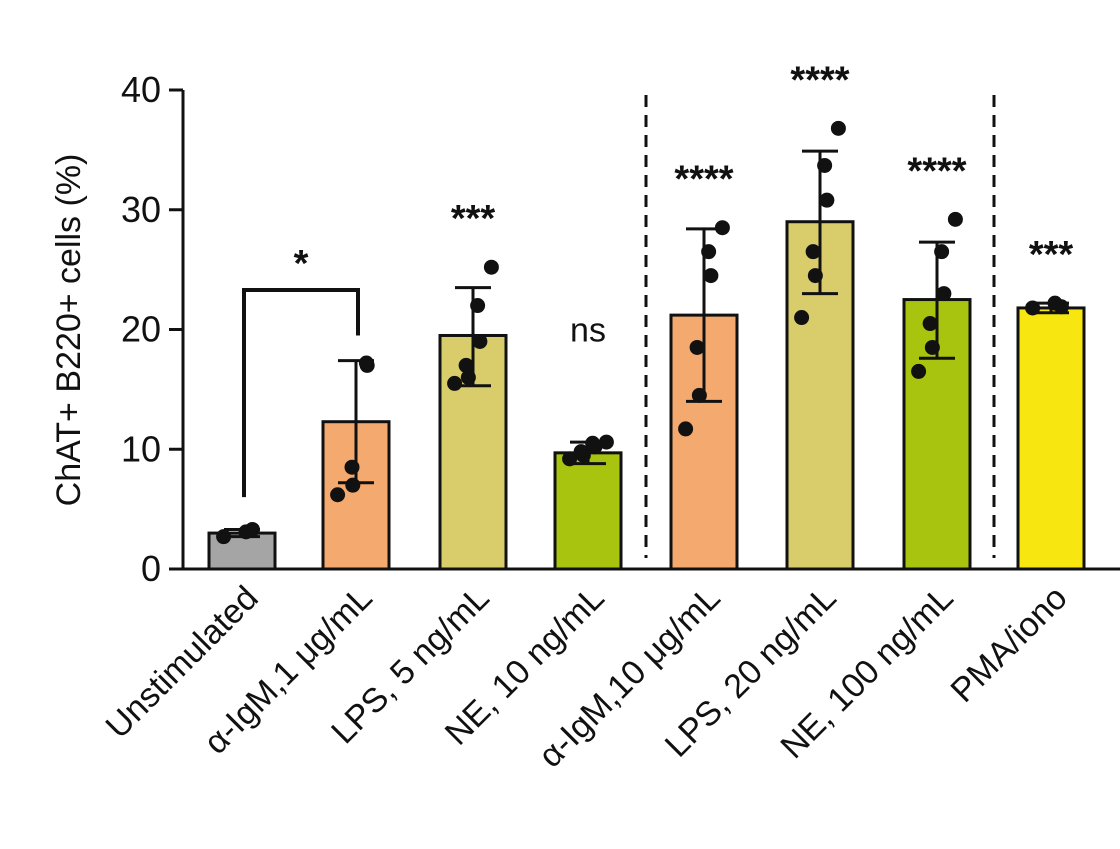  What do you see at coordinates (141, 89) in the screenshot?
I see `y-tick-label: 40` at bounding box center [141, 89].